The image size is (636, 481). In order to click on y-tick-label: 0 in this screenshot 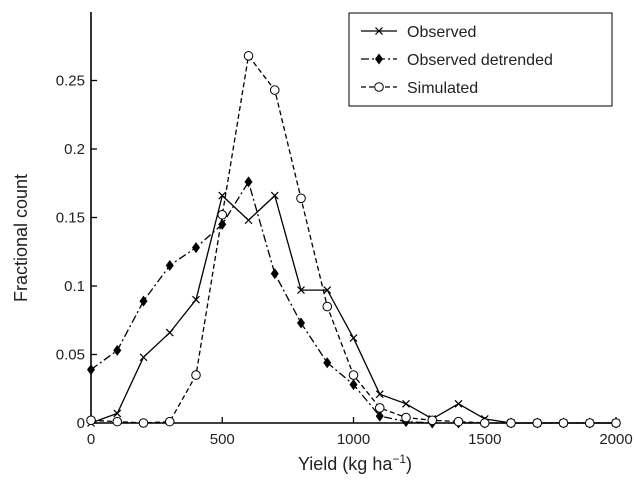, I will do `click(81, 423)`.